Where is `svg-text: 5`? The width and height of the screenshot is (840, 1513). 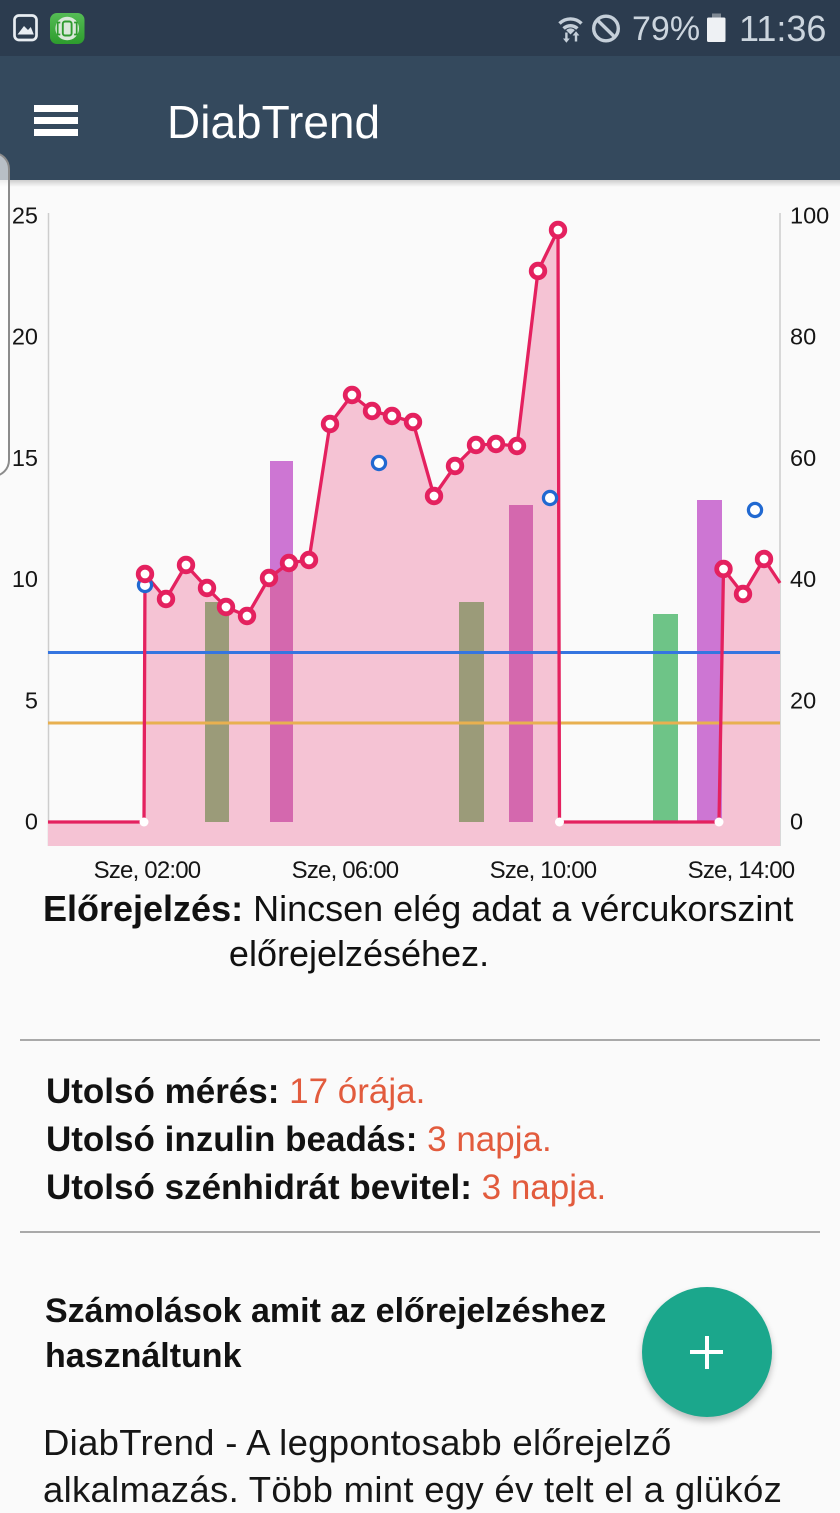
svg-text: 5 is located at coordinates (31, 701).